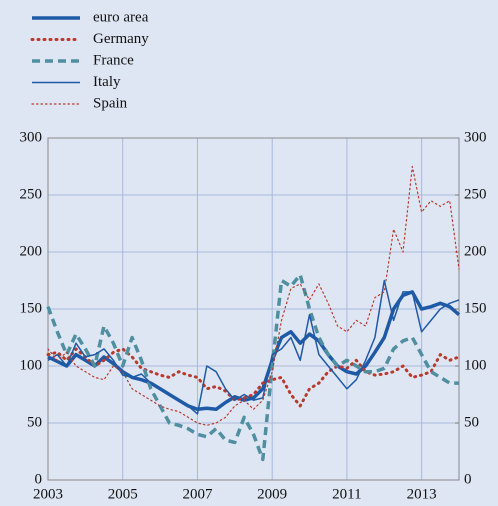 This screenshot has height=506, width=498. I want to click on y2-tick-label: 150, so click(475, 308).